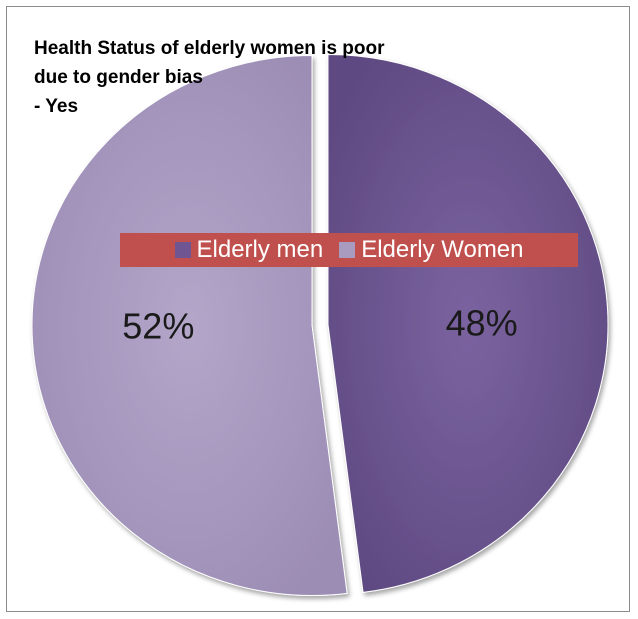  What do you see at coordinates (260, 249) in the screenshot?
I see `legend-label-elderly-men: Elderly men` at bounding box center [260, 249].